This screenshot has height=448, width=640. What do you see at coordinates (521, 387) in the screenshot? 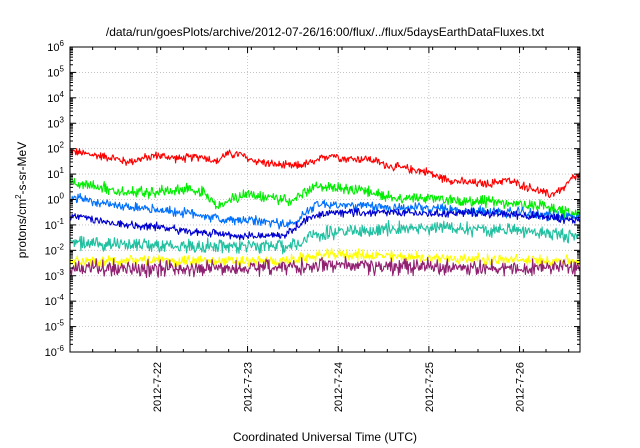
I see `x-tick-label: 2012-7-26` at bounding box center [521, 387].